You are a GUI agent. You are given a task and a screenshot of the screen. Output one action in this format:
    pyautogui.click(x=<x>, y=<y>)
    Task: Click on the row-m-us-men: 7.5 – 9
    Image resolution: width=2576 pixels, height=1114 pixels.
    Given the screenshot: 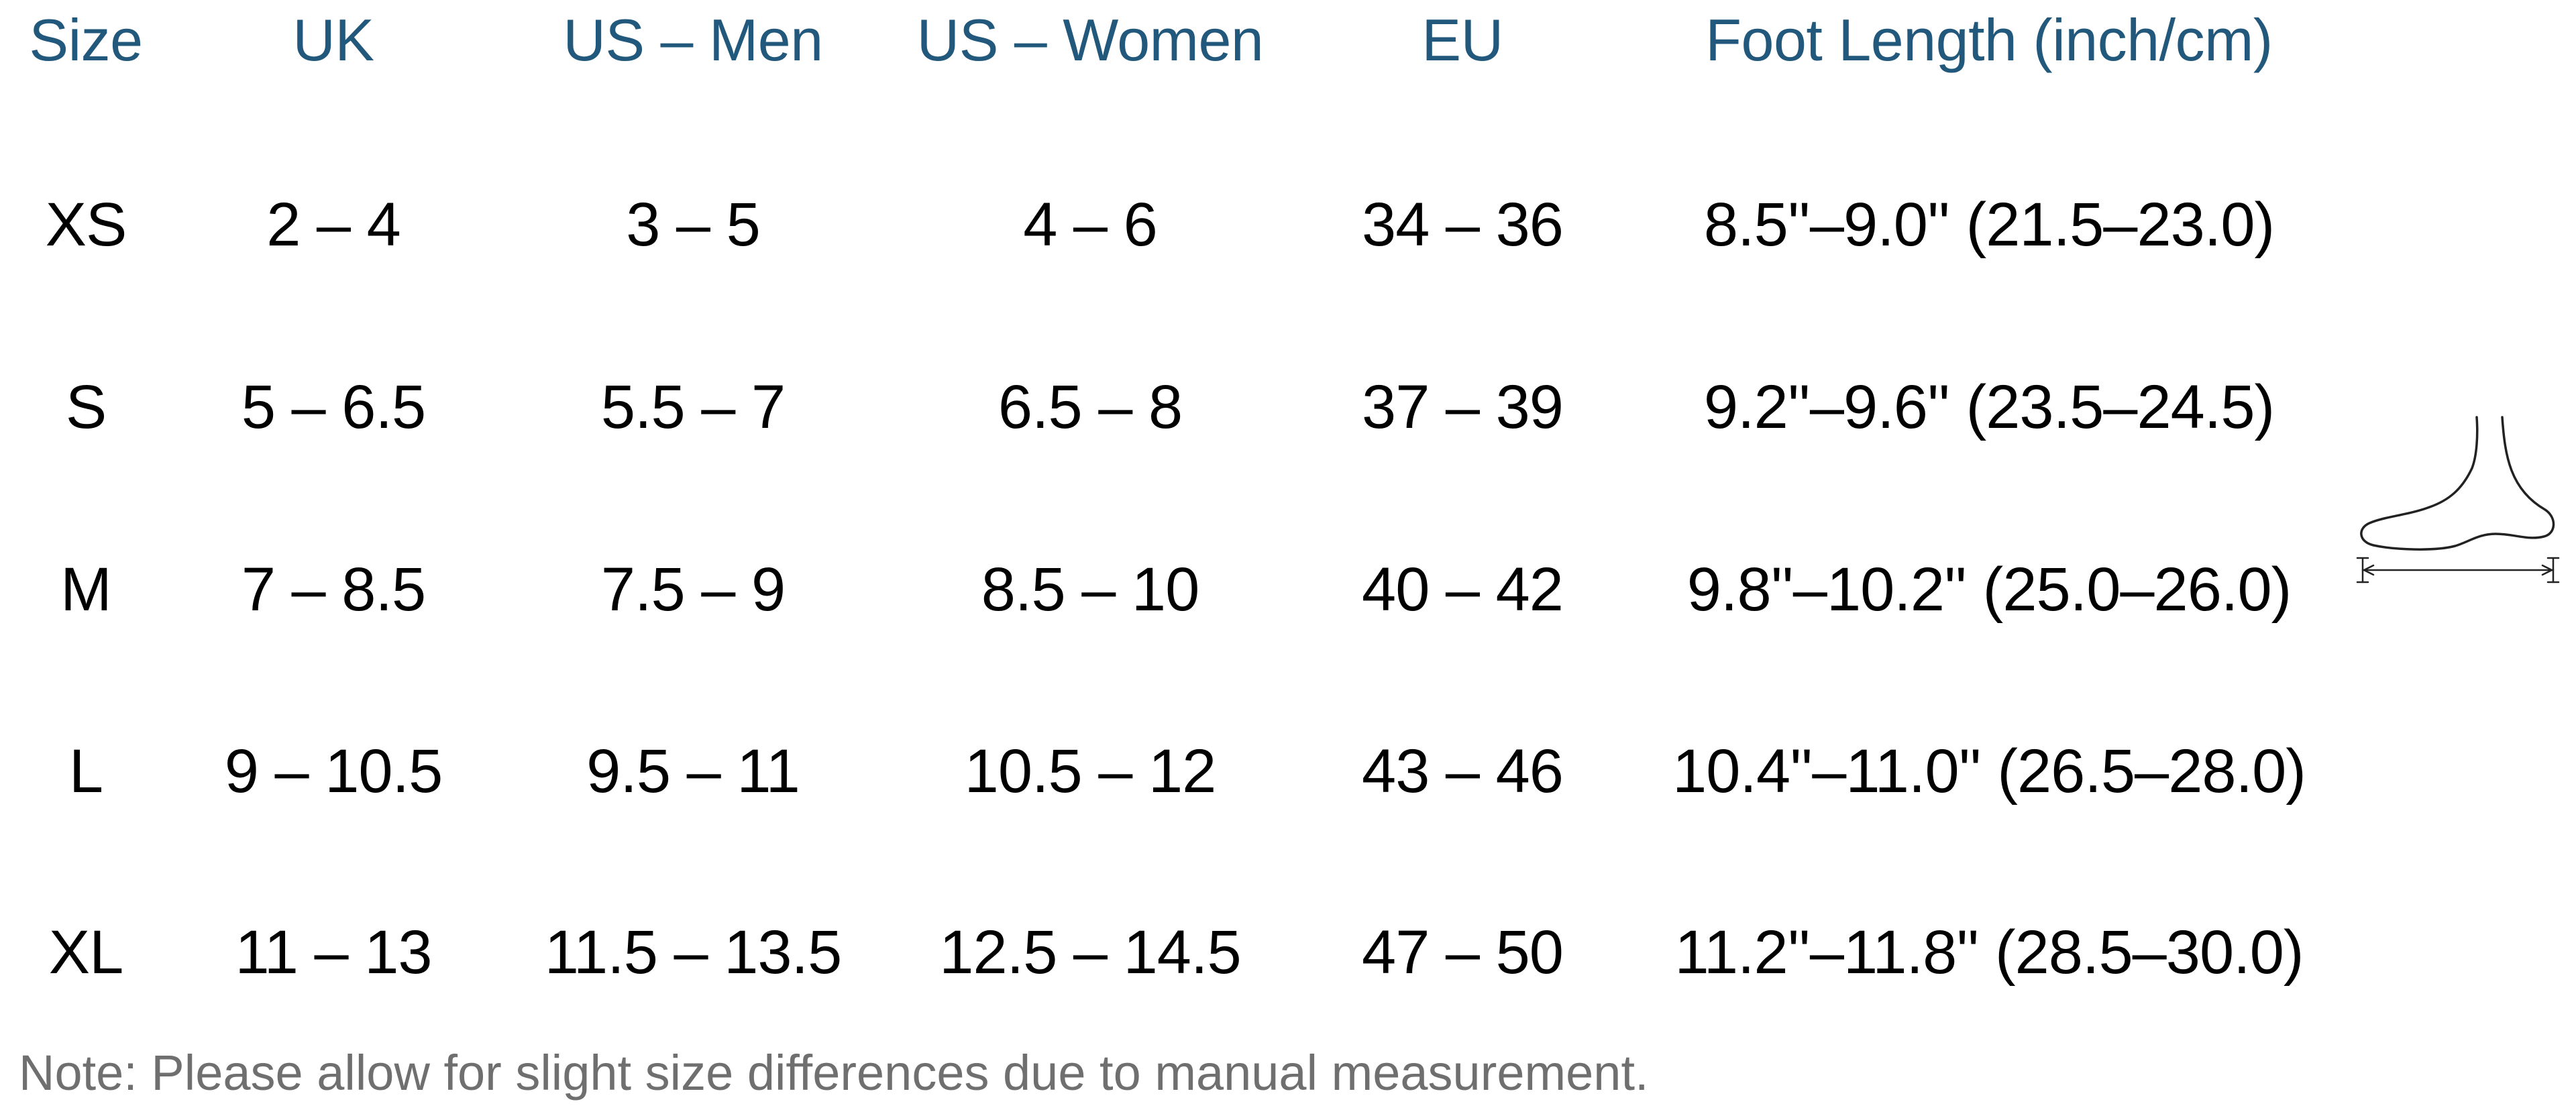 What is the action you would take?
    pyautogui.click(x=693, y=589)
    